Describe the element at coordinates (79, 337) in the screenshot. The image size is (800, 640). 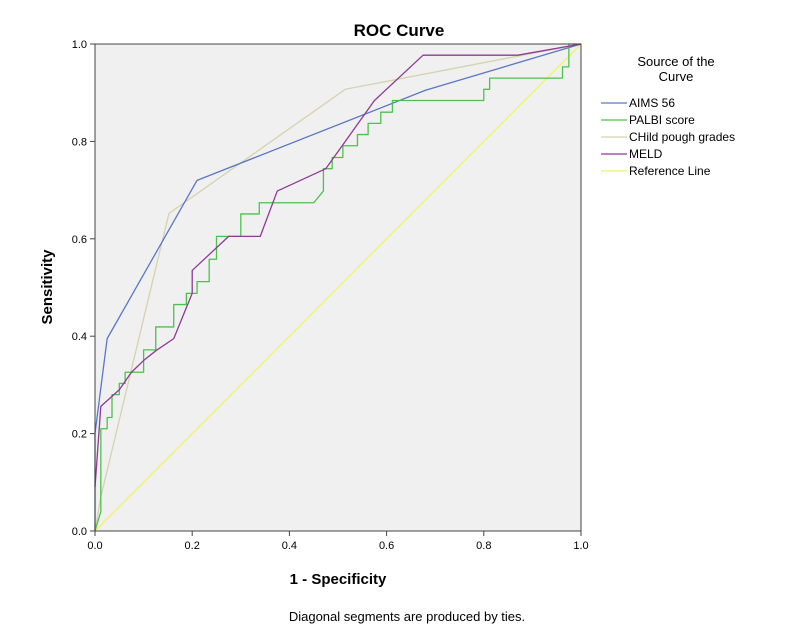
I see `y-tick-label: 0.4` at that location.